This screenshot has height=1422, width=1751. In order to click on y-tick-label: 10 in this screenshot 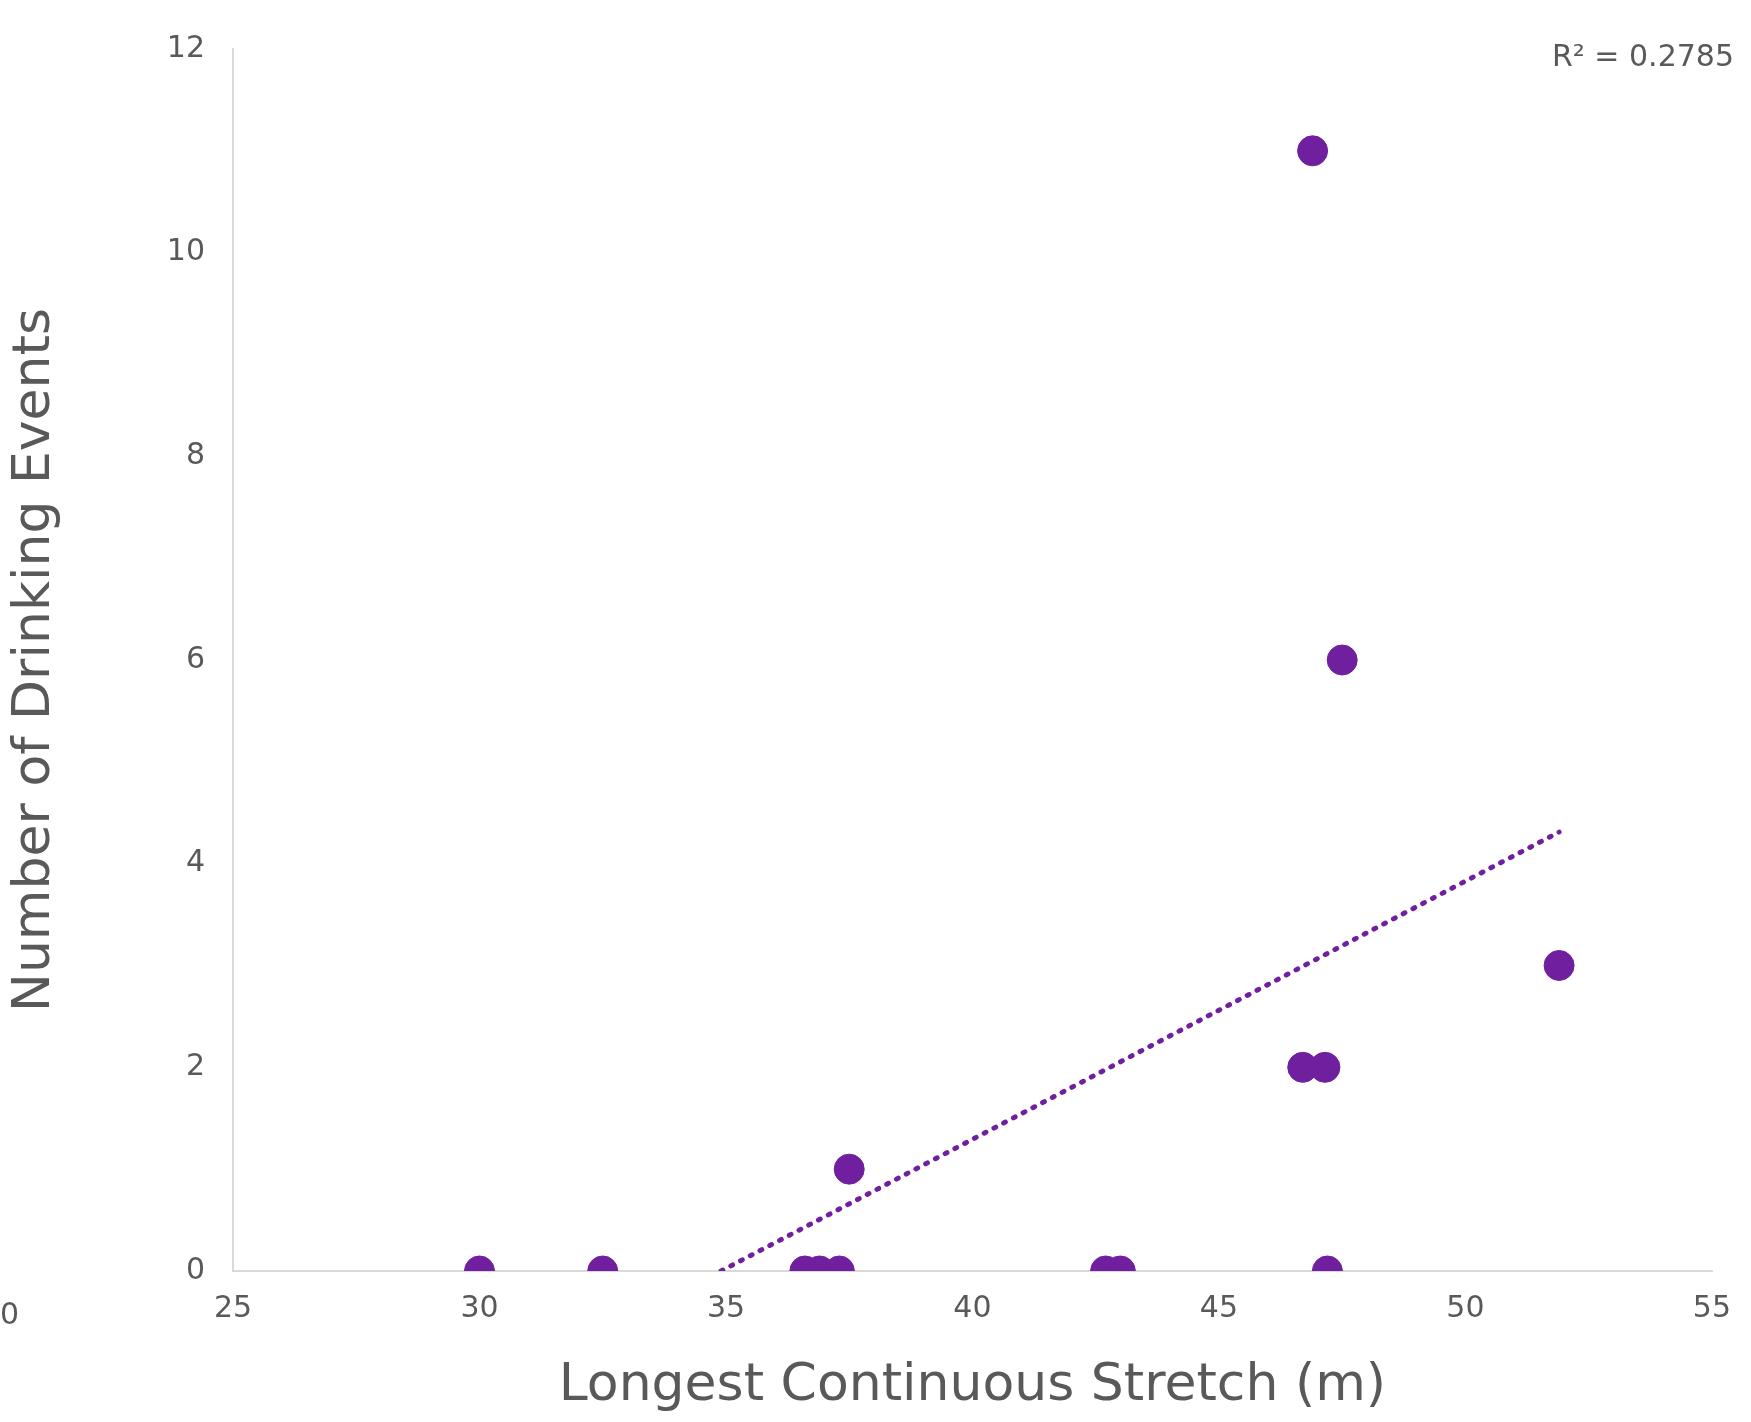, I will do `click(185, 250)`.